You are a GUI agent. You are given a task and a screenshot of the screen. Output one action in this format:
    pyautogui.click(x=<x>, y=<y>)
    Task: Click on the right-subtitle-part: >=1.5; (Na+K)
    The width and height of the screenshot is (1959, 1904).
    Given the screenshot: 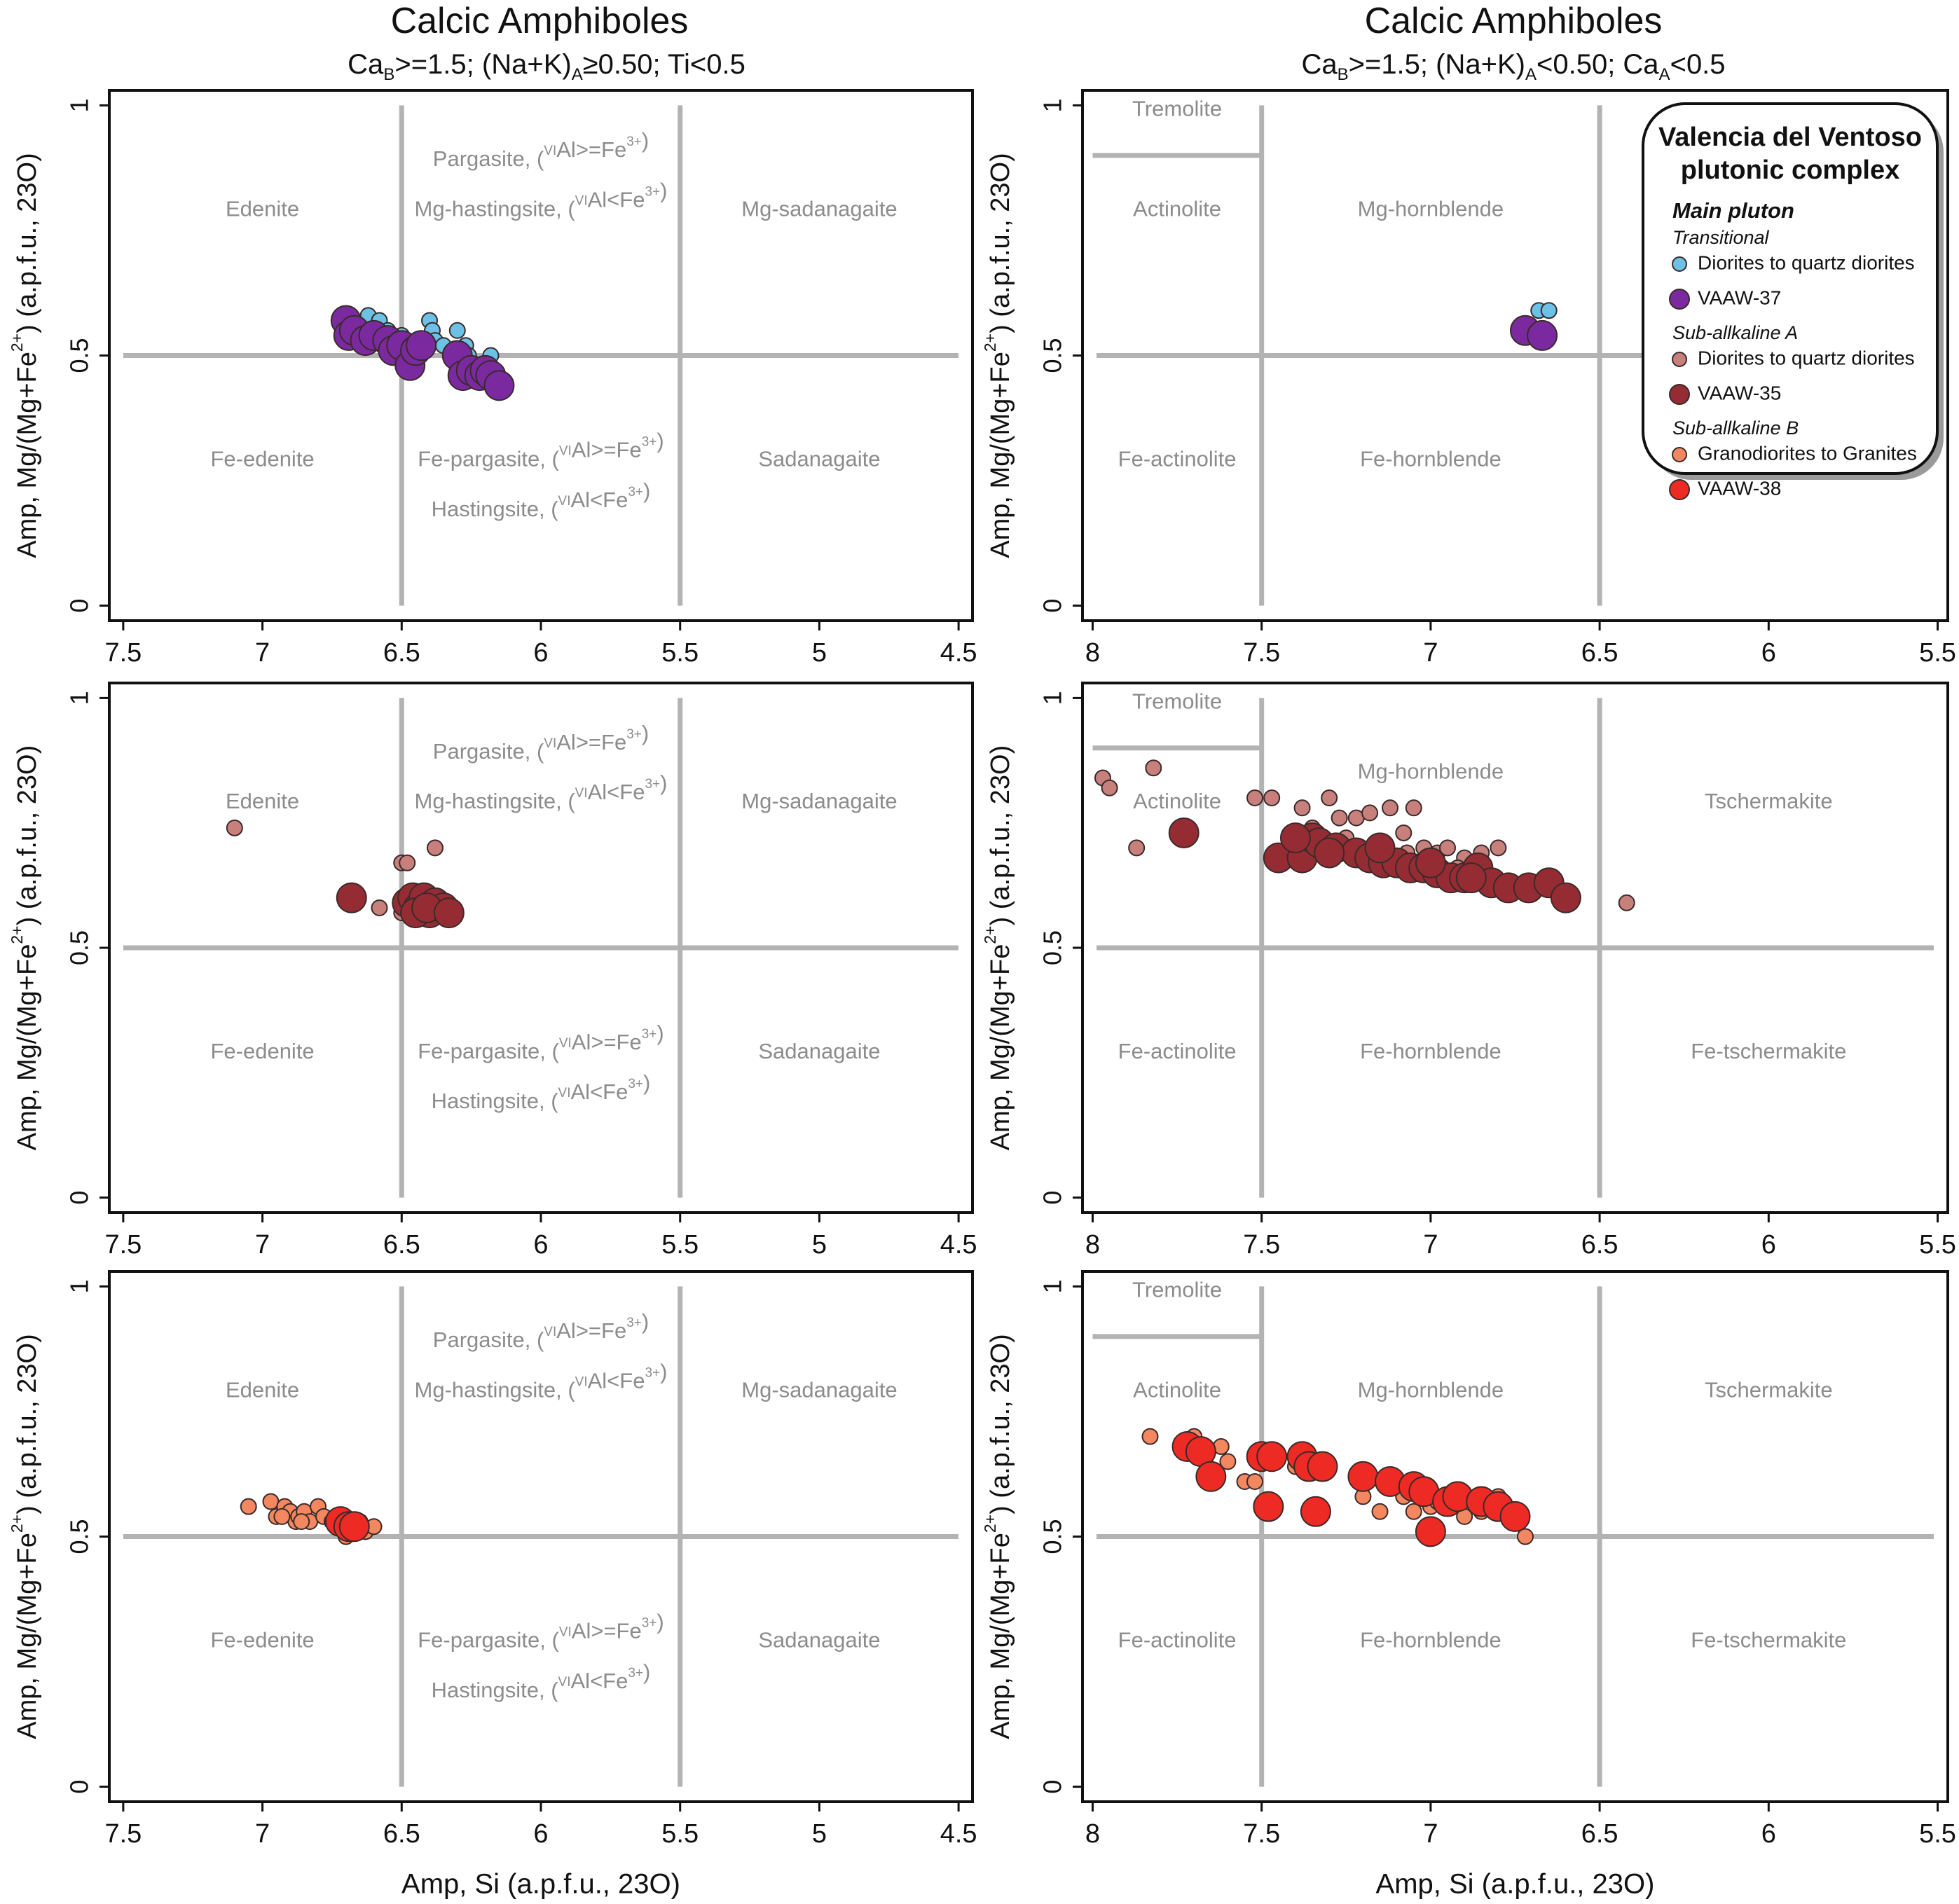 What is the action you would take?
    pyautogui.click(x=1436, y=64)
    